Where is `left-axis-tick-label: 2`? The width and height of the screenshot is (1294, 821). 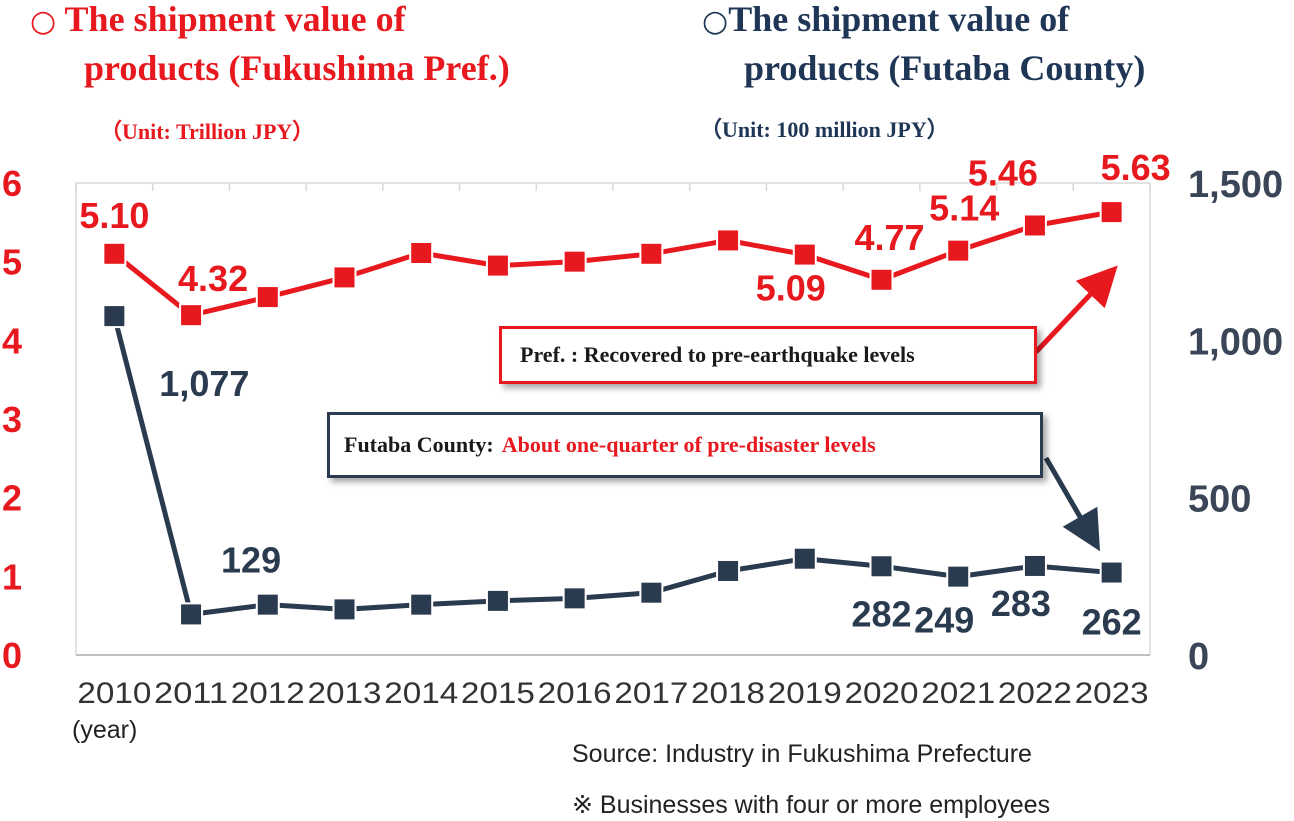 left-axis-tick-label: 2 is located at coordinates (12, 498).